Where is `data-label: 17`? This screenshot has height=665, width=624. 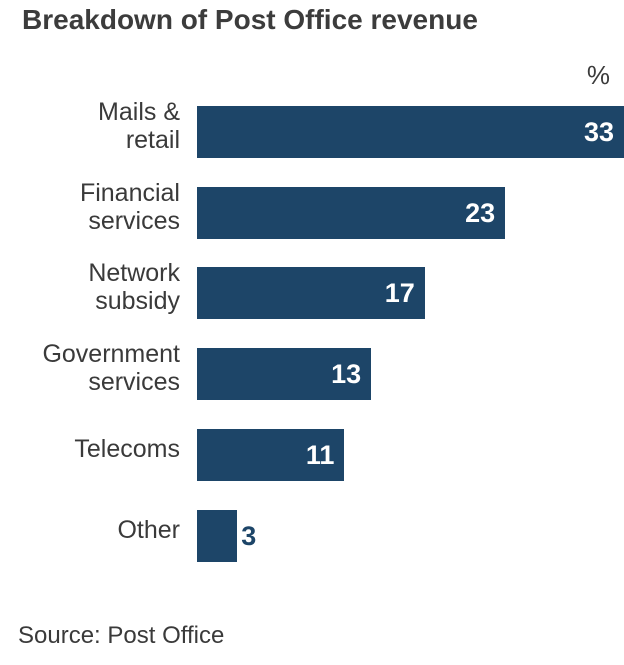
data-label: 17 is located at coordinates (399, 293).